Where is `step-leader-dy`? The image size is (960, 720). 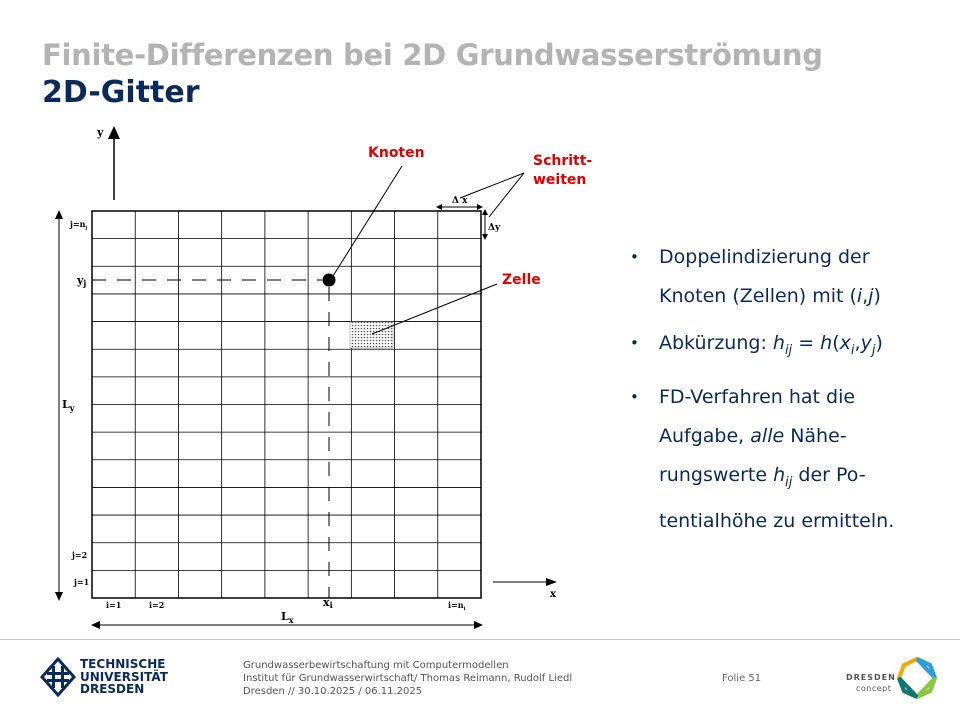 step-leader-dy is located at coordinates (506, 195).